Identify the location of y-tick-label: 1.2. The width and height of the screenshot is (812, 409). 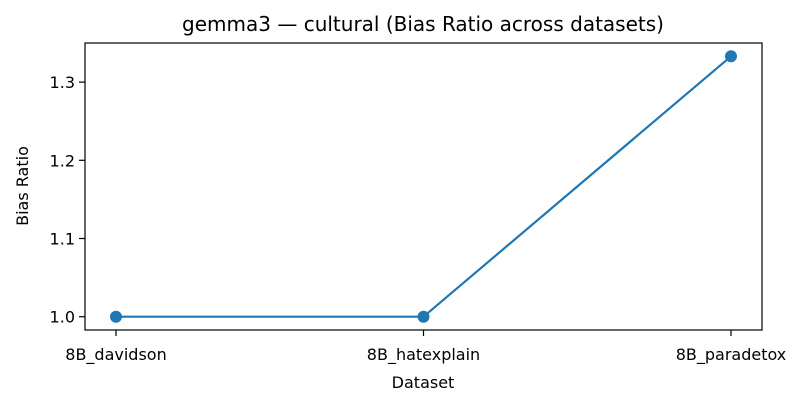
(62, 160).